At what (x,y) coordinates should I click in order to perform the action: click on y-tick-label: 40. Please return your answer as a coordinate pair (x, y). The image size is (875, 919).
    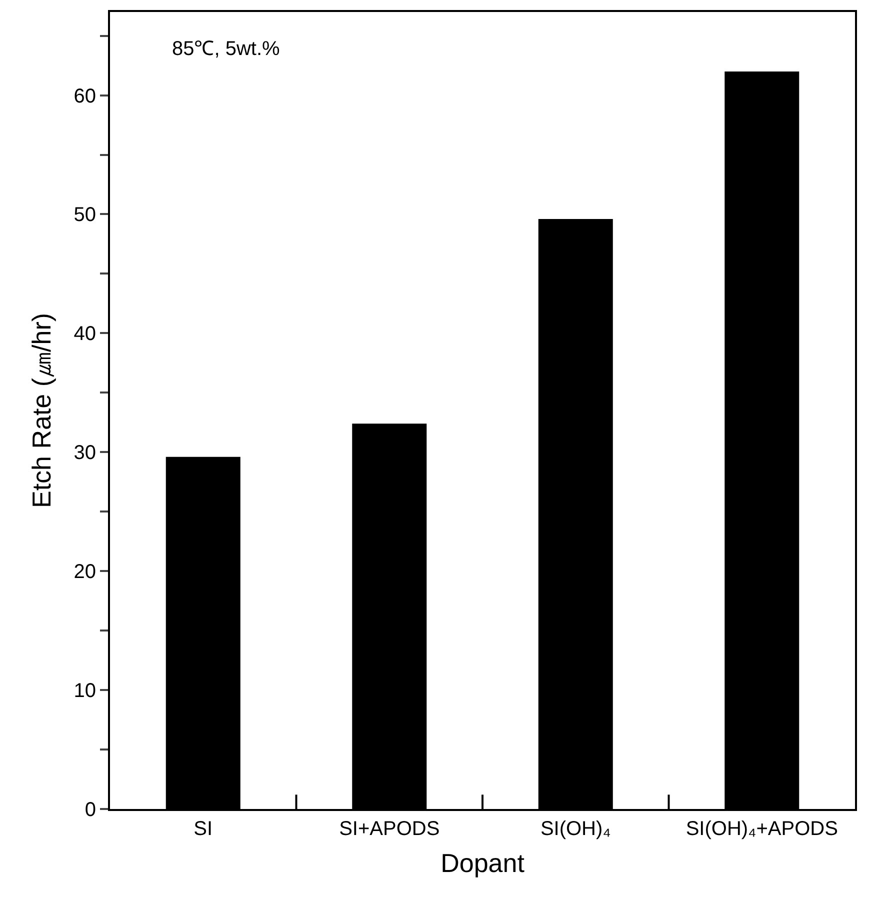
    Looking at the image, I should click on (85, 334).